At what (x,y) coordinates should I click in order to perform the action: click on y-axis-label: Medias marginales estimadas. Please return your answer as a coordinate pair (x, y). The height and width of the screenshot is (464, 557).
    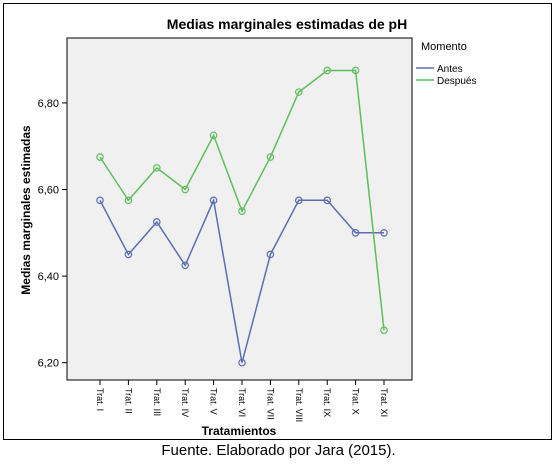
    Looking at the image, I should click on (26, 210).